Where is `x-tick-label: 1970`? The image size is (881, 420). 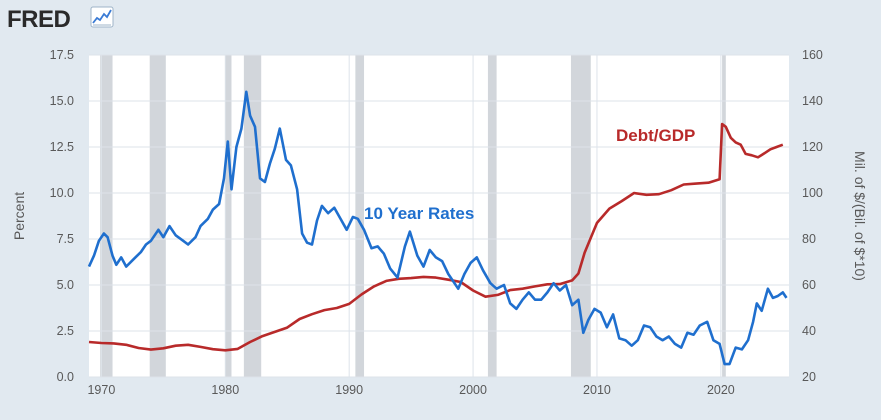
x-tick-label: 1970 is located at coordinates (101, 390).